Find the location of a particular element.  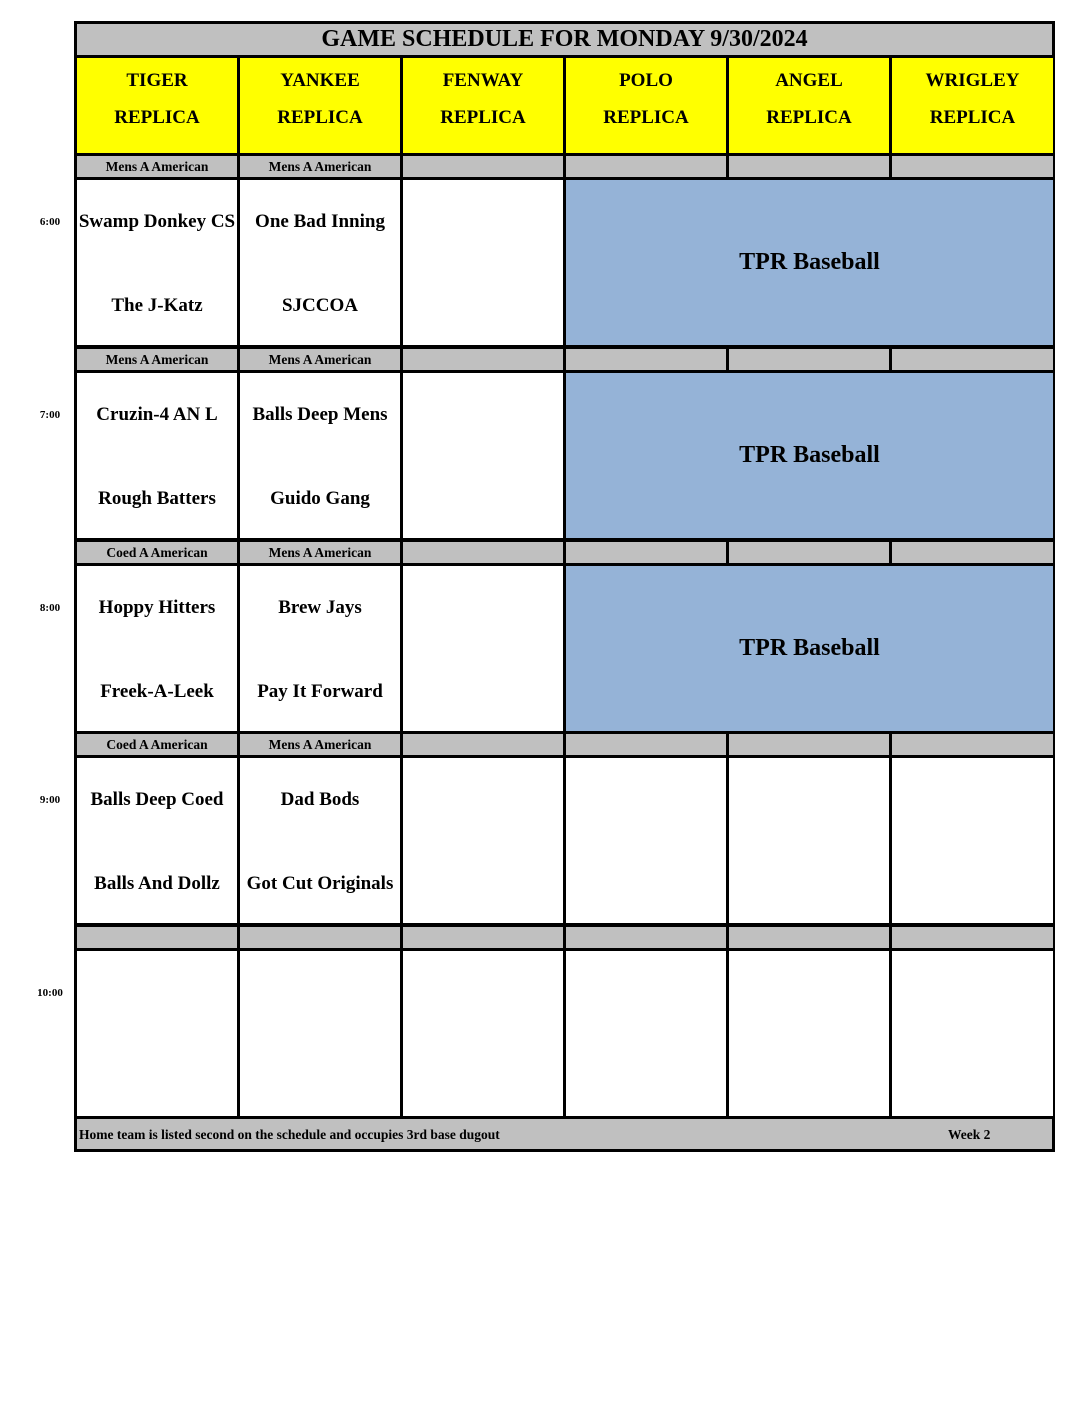

page-title: GAME SCHEDULE FOR MONDAY 9/30/2024 is located at coordinates (564, 39).